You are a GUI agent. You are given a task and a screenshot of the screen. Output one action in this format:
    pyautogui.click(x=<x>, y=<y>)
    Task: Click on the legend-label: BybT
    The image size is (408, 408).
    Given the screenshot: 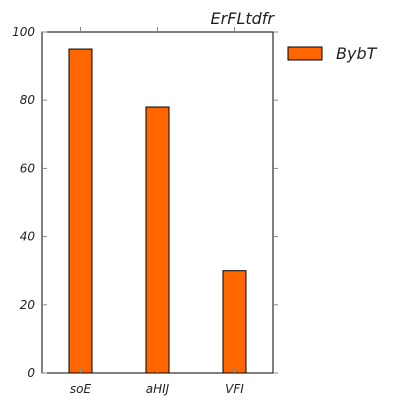 What is the action you would take?
    pyautogui.click(x=357, y=53)
    